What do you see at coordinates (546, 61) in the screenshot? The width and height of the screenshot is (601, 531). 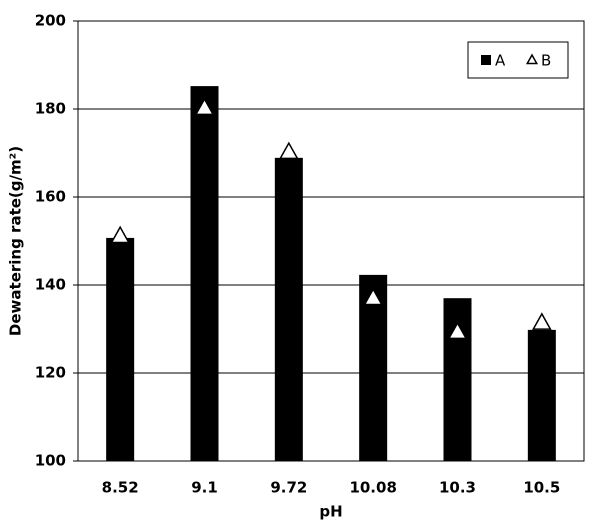 I see `legend-label: B` at bounding box center [546, 61].